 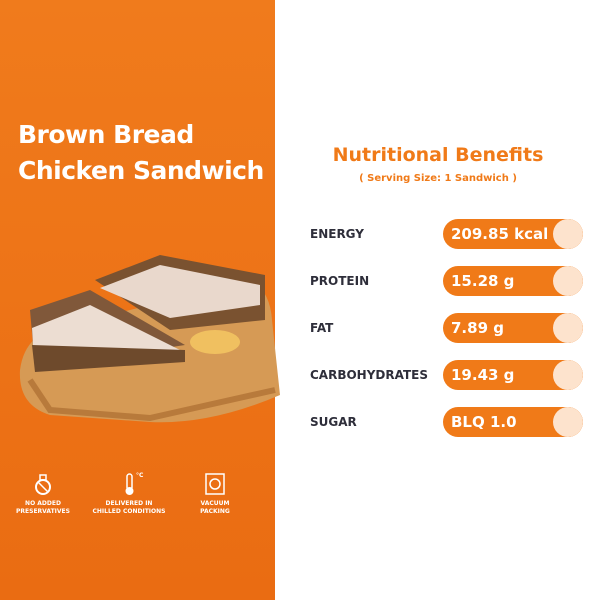 I want to click on nutrient-value: 7.89 g, so click(x=477, y=328).